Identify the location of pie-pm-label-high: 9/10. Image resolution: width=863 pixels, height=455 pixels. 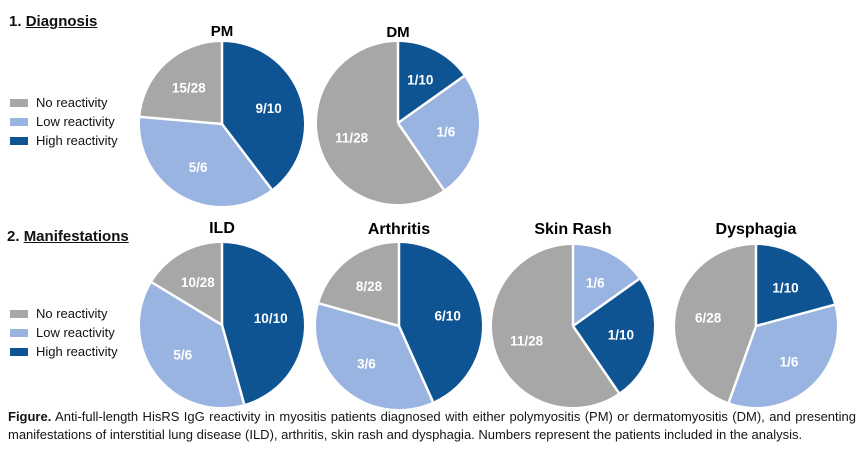
(268, 108).